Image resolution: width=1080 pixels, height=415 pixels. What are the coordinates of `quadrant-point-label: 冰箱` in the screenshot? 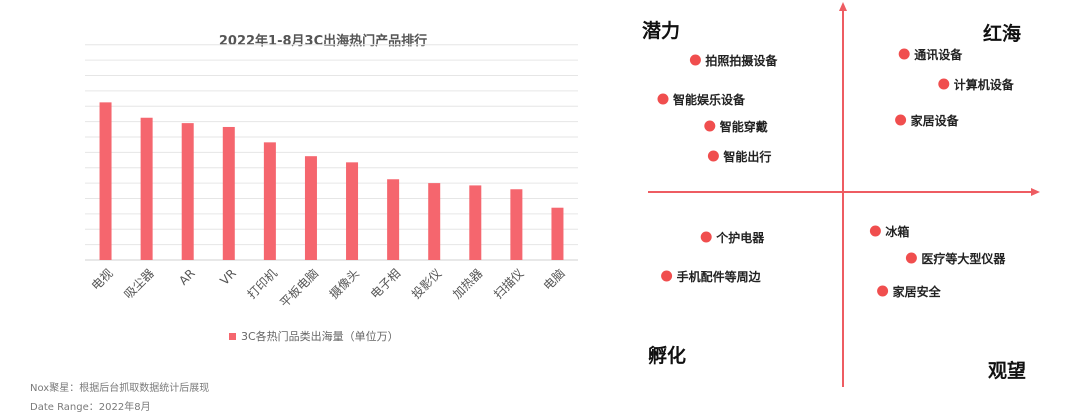 It's located at (897, 231).